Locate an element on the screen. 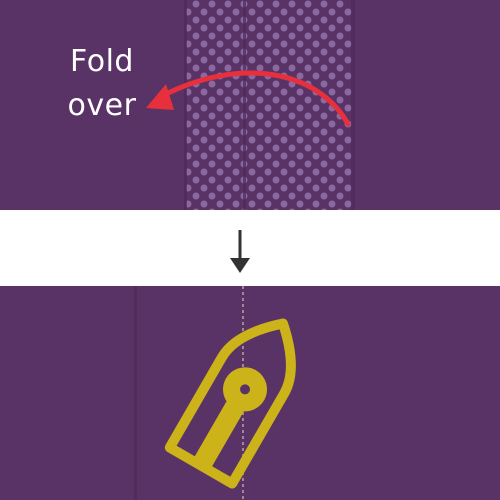 This screenshot has height=500, width=500. polka-dot-fabric-strip is located at coordinates (269, 105).